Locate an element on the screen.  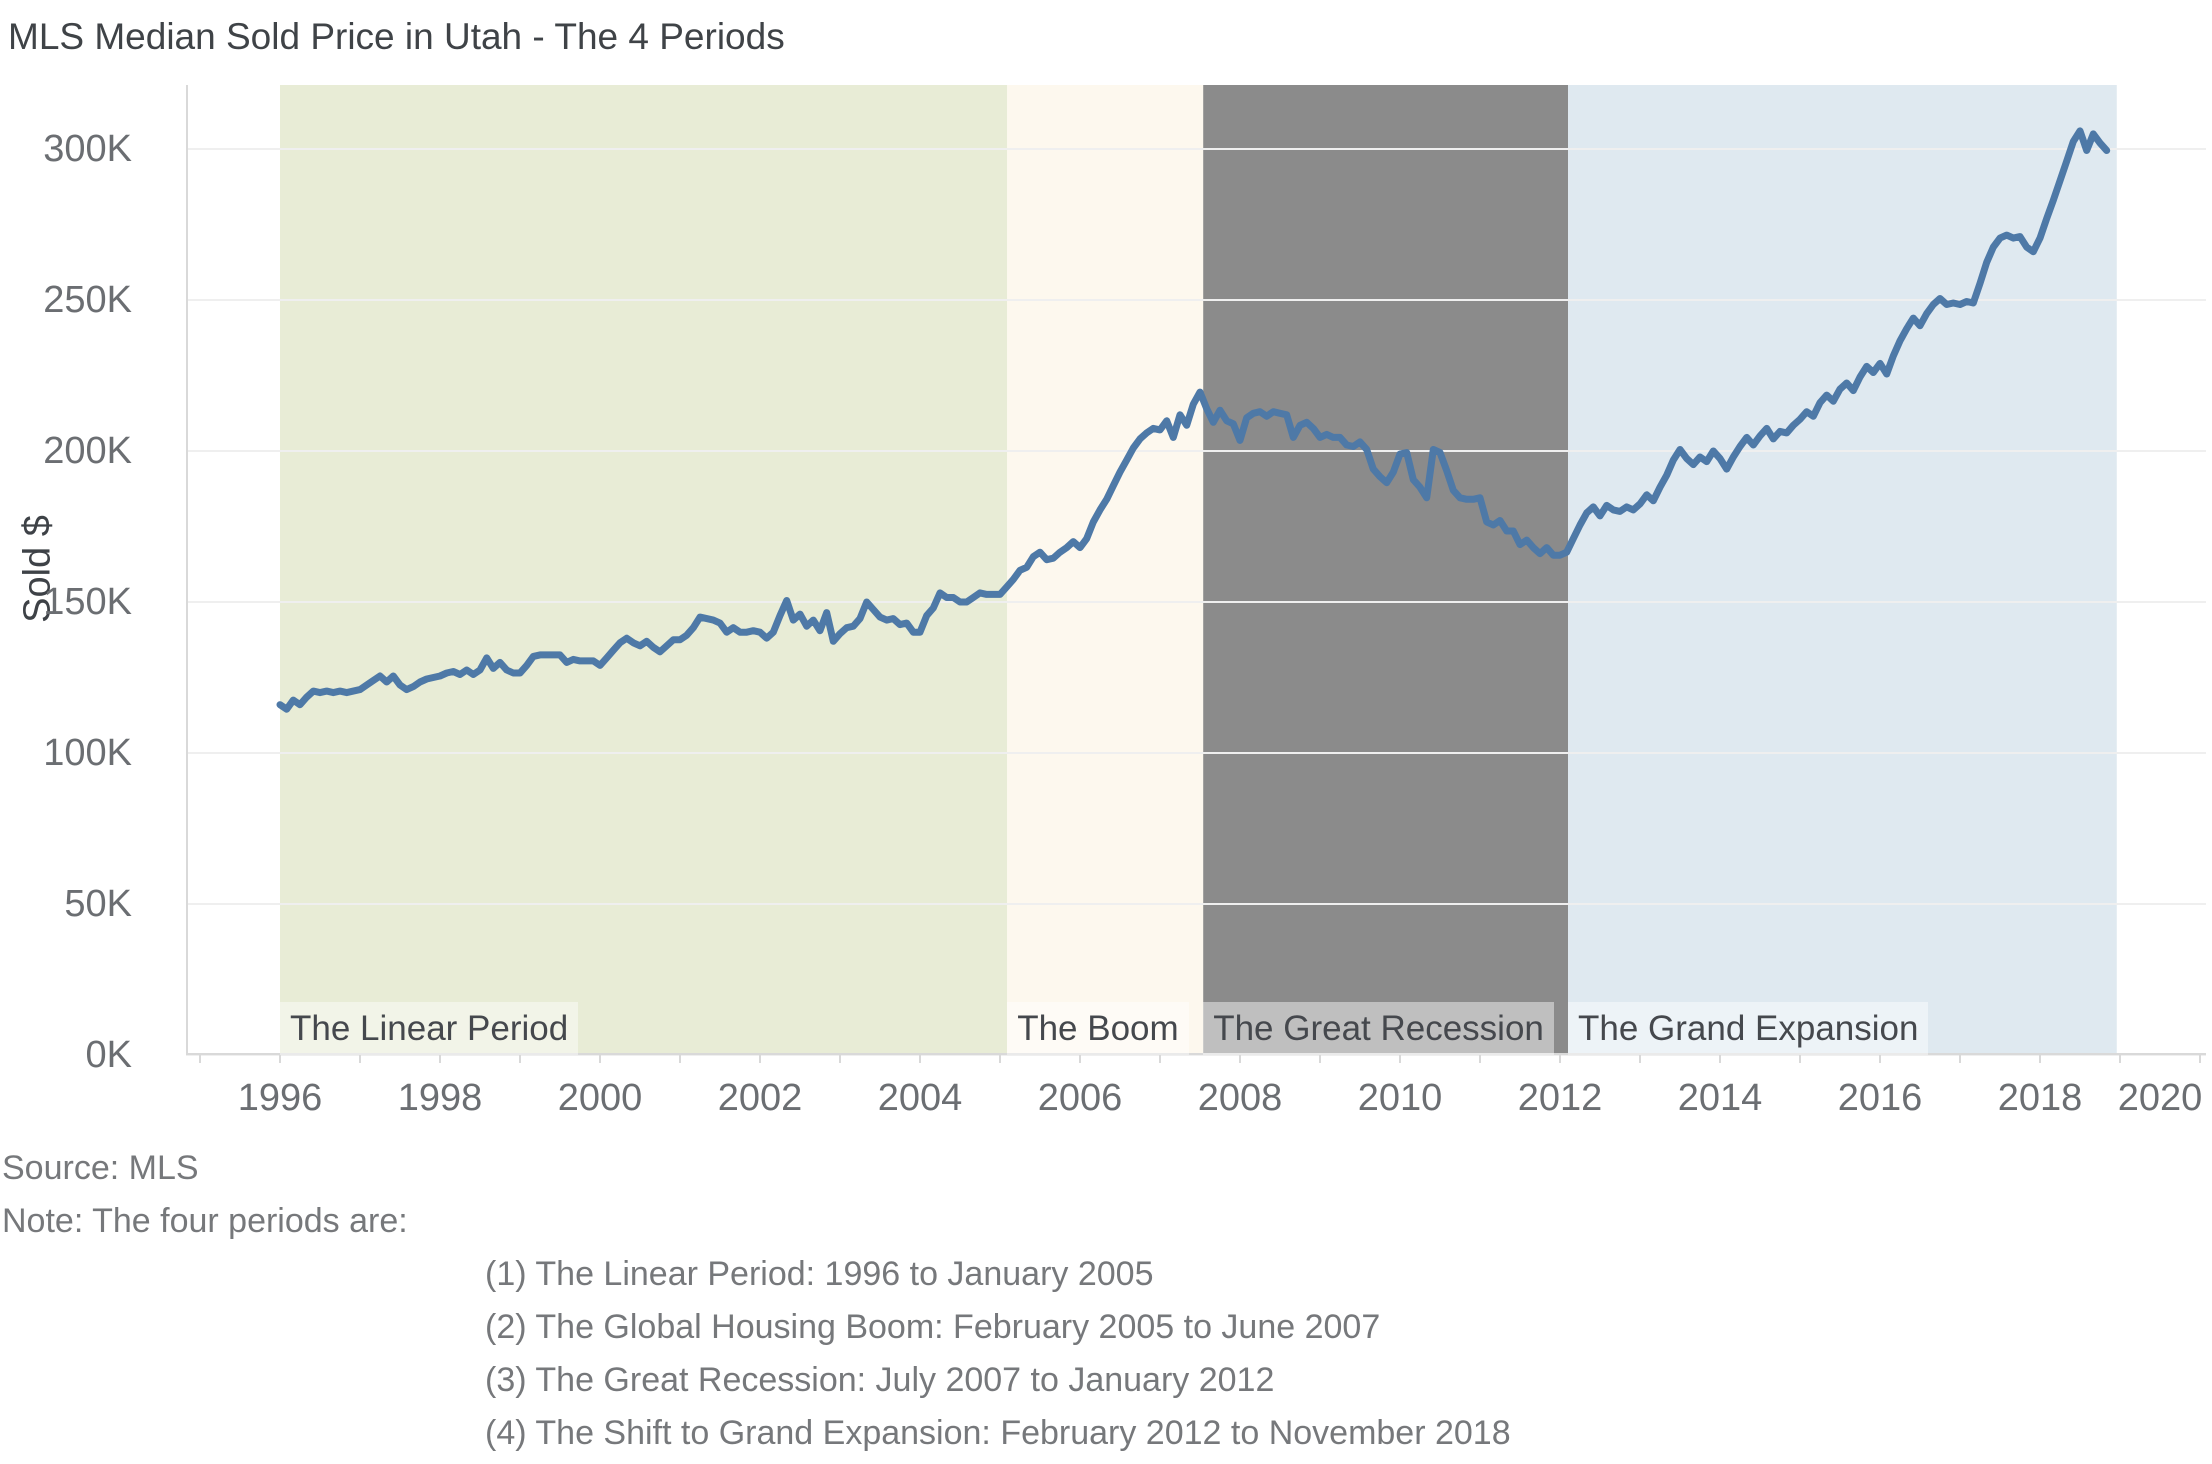
y-tick-label-200K: 200K is located at coordinates (87, 451).